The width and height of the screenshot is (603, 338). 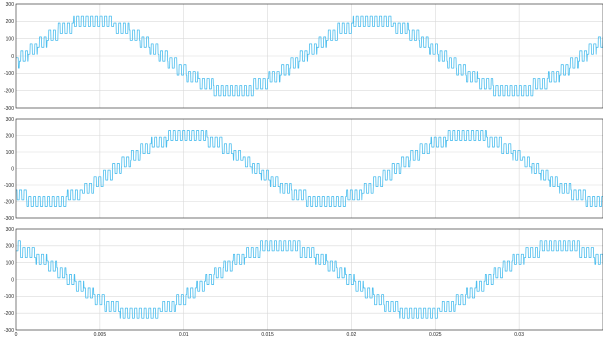 What do you see at coordinates (352, 335) in the screenshot?
I see `x-tick-label: 0.02` at bounding box center [352, 335].